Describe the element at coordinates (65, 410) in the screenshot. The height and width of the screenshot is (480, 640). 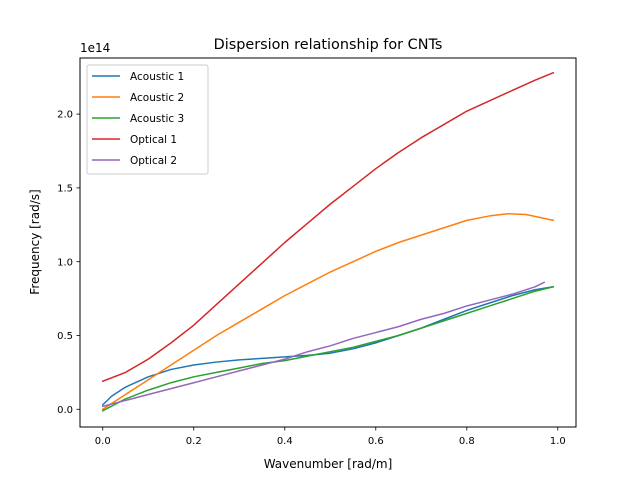
I see `y-tick-label: 0.0` at that location.